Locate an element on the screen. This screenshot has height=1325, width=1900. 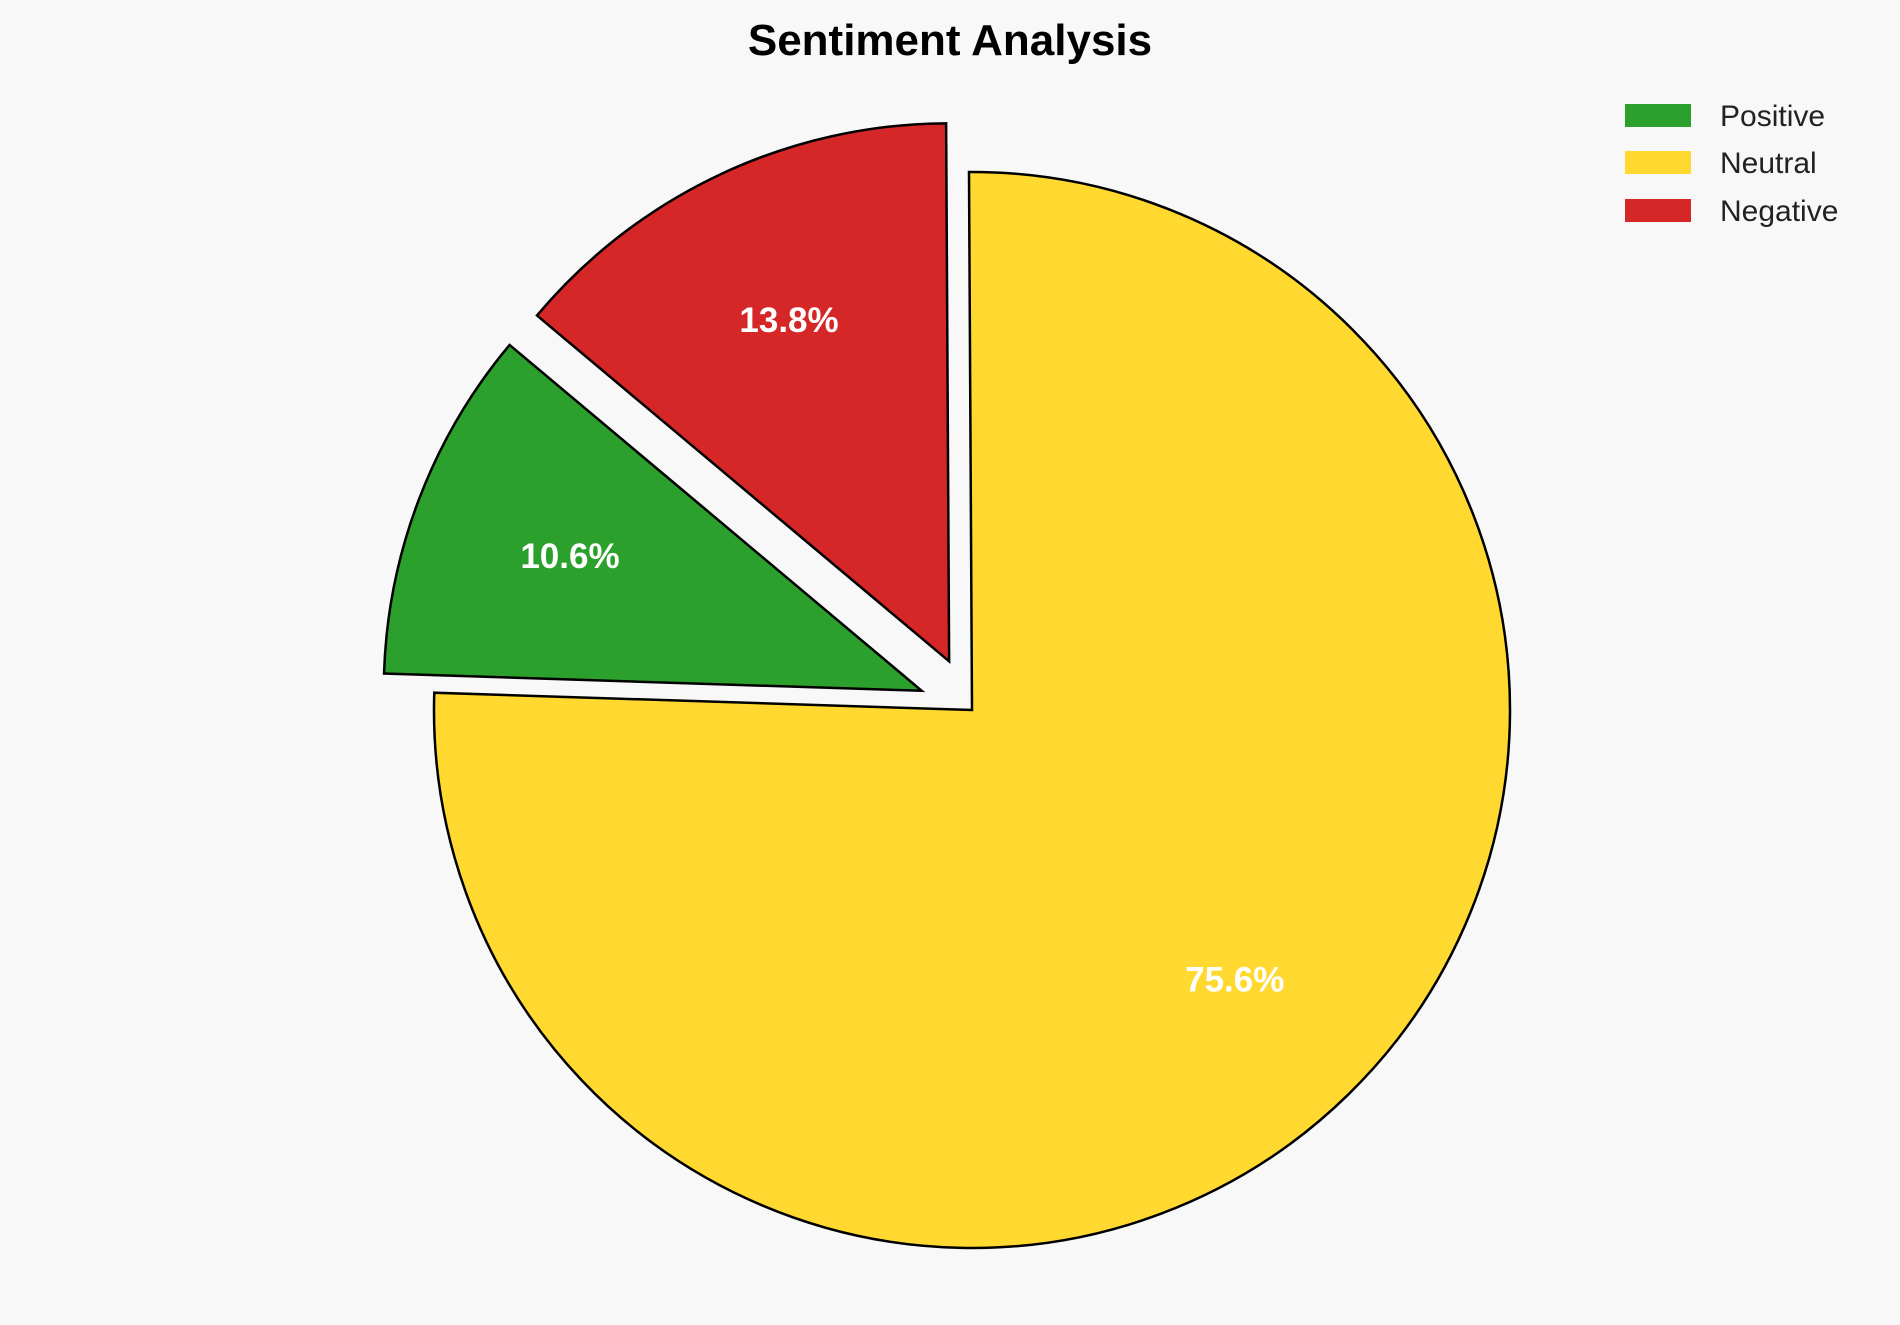
legend-label-positive: Positive is located at coordinates (1772, 116).